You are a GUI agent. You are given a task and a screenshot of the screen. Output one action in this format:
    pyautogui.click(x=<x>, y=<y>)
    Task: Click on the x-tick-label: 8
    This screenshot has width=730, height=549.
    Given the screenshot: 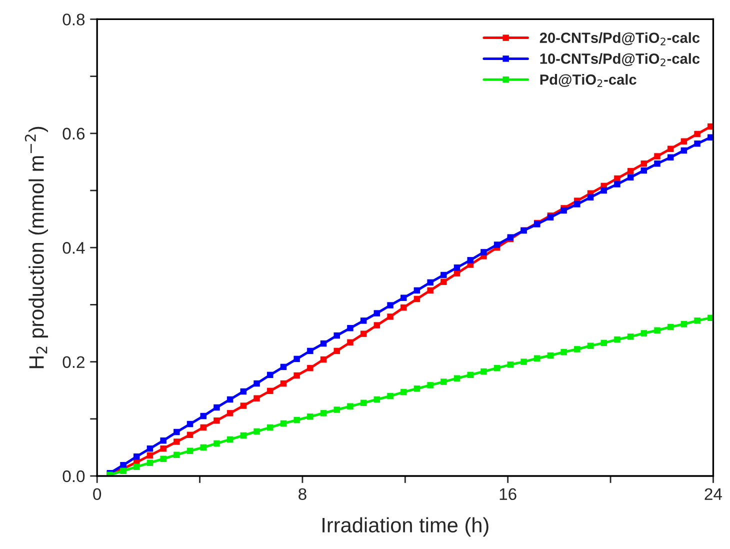 What is the action you would take?
    pyautogui.click(x=302, y=494)
    